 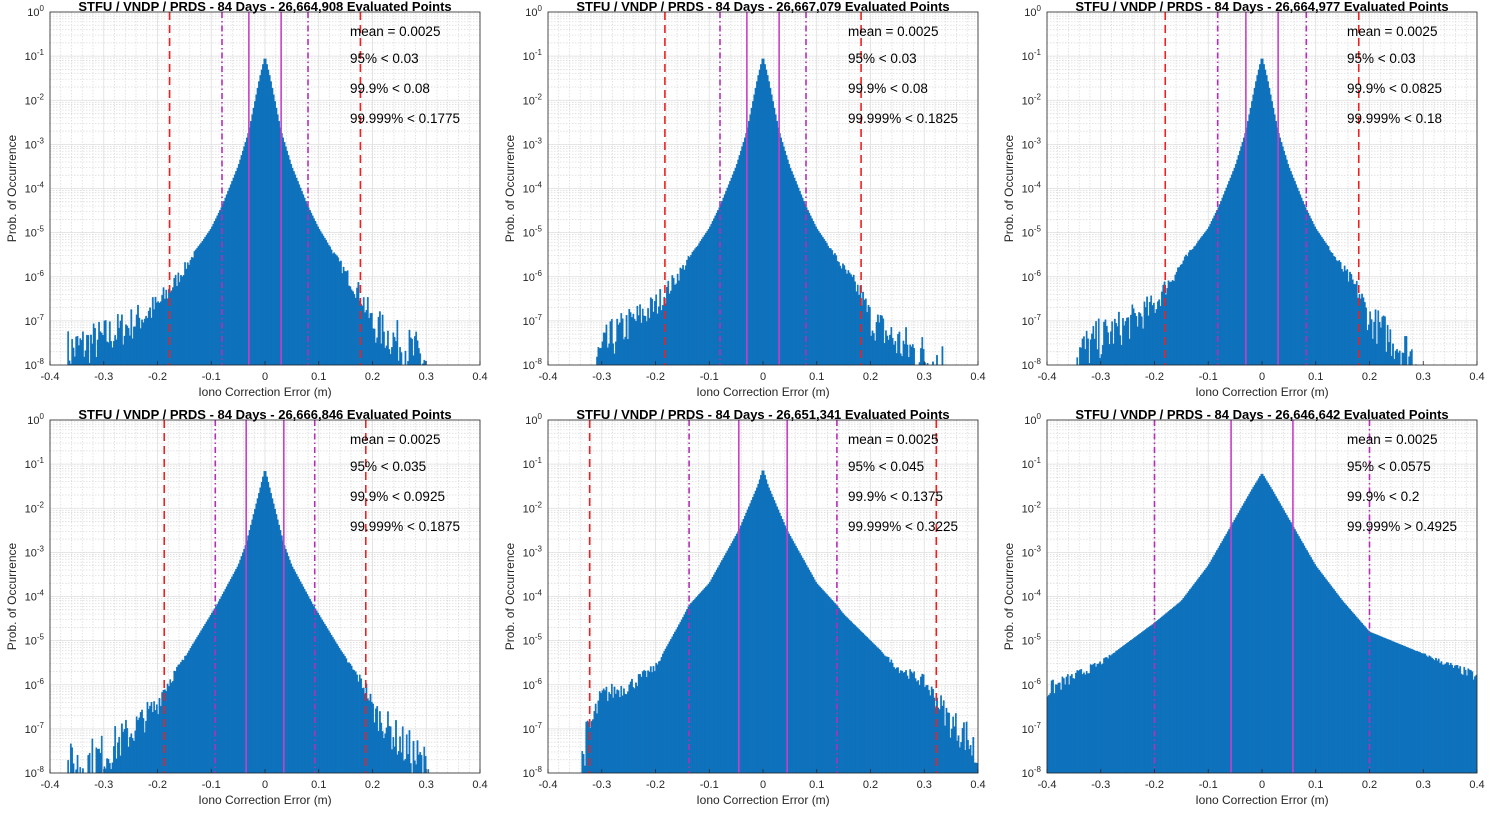 What do you see at coordinates (405, 526) in the screenshot?
I see `stat-annotation: 99.999% < 0.1875` at bounding box center [405, 526].